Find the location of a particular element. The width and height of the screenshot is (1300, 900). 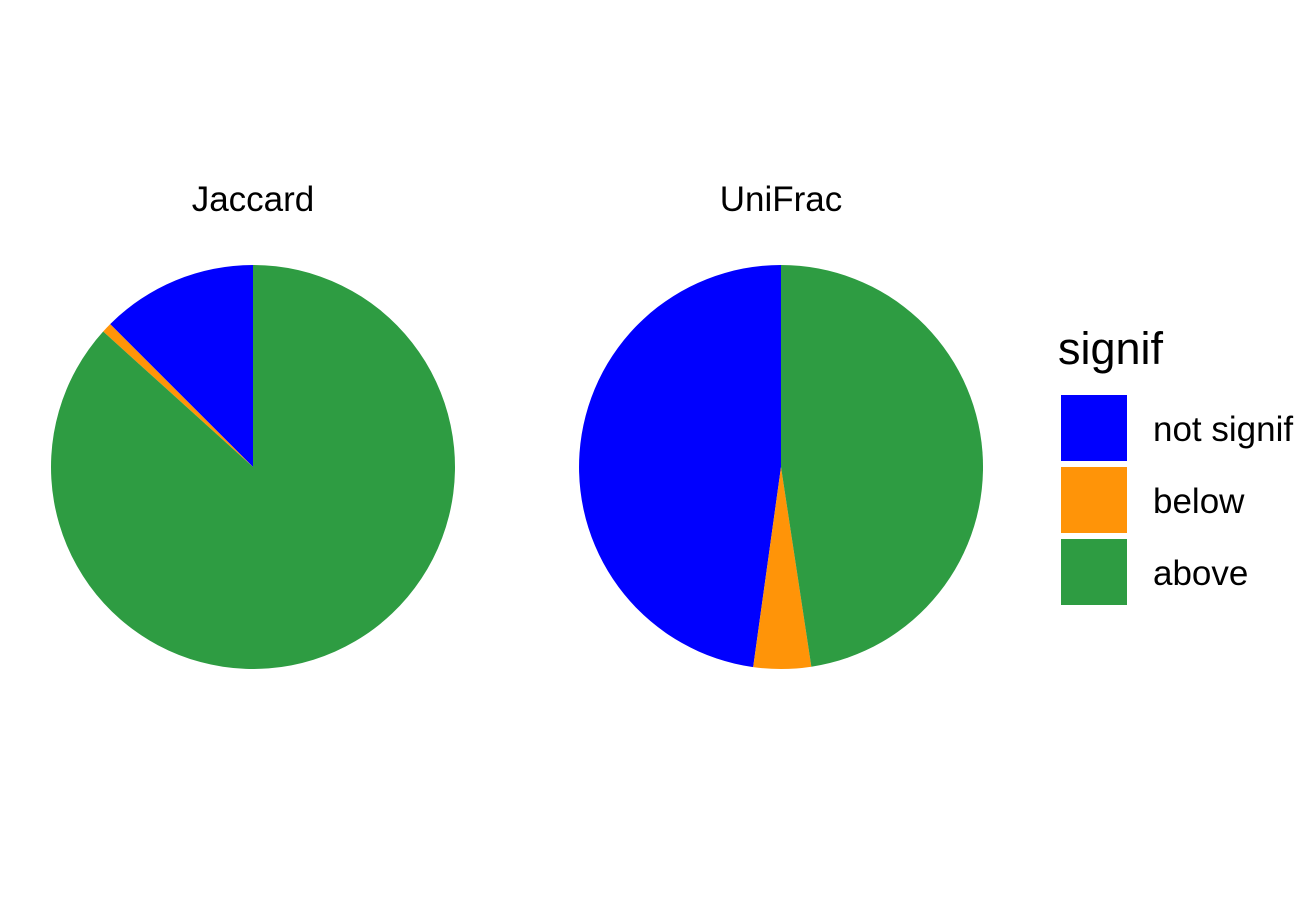

facet-title-jaccard: Jaccard is located at coordinates (253, 199).